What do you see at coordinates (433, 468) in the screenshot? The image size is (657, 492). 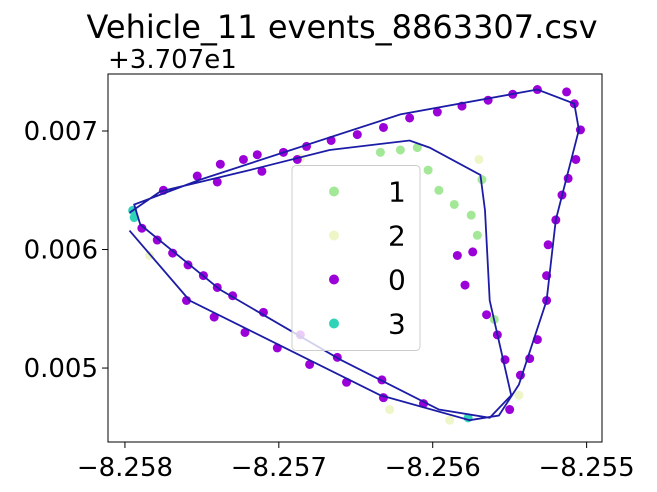 I see `x-tick-label: −8.256` at bounding box center [433, 468].